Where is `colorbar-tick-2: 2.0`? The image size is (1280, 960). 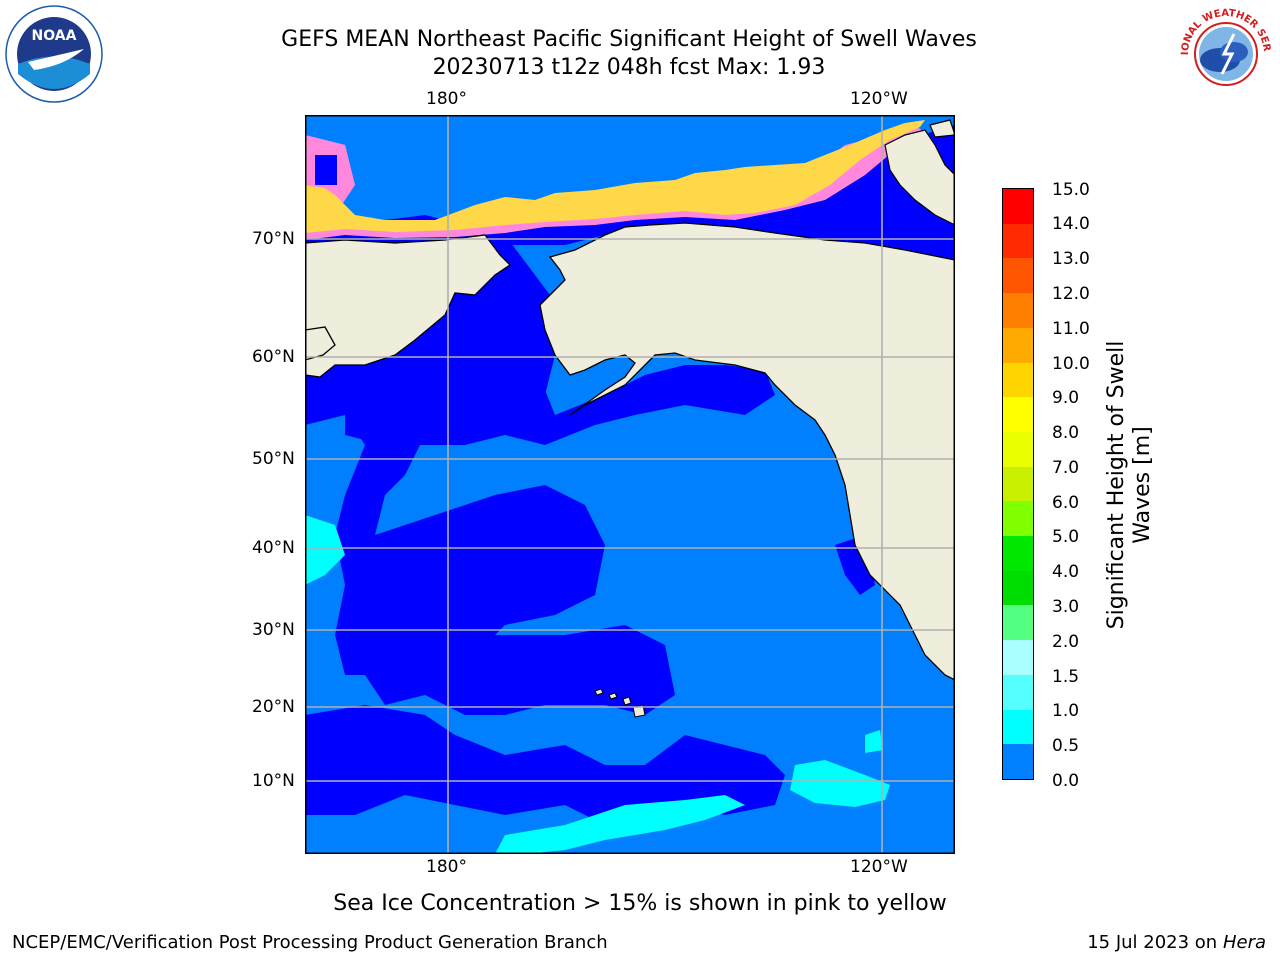 colorbar-tick-2: 2.0 is located at coordinates (1066, 642).